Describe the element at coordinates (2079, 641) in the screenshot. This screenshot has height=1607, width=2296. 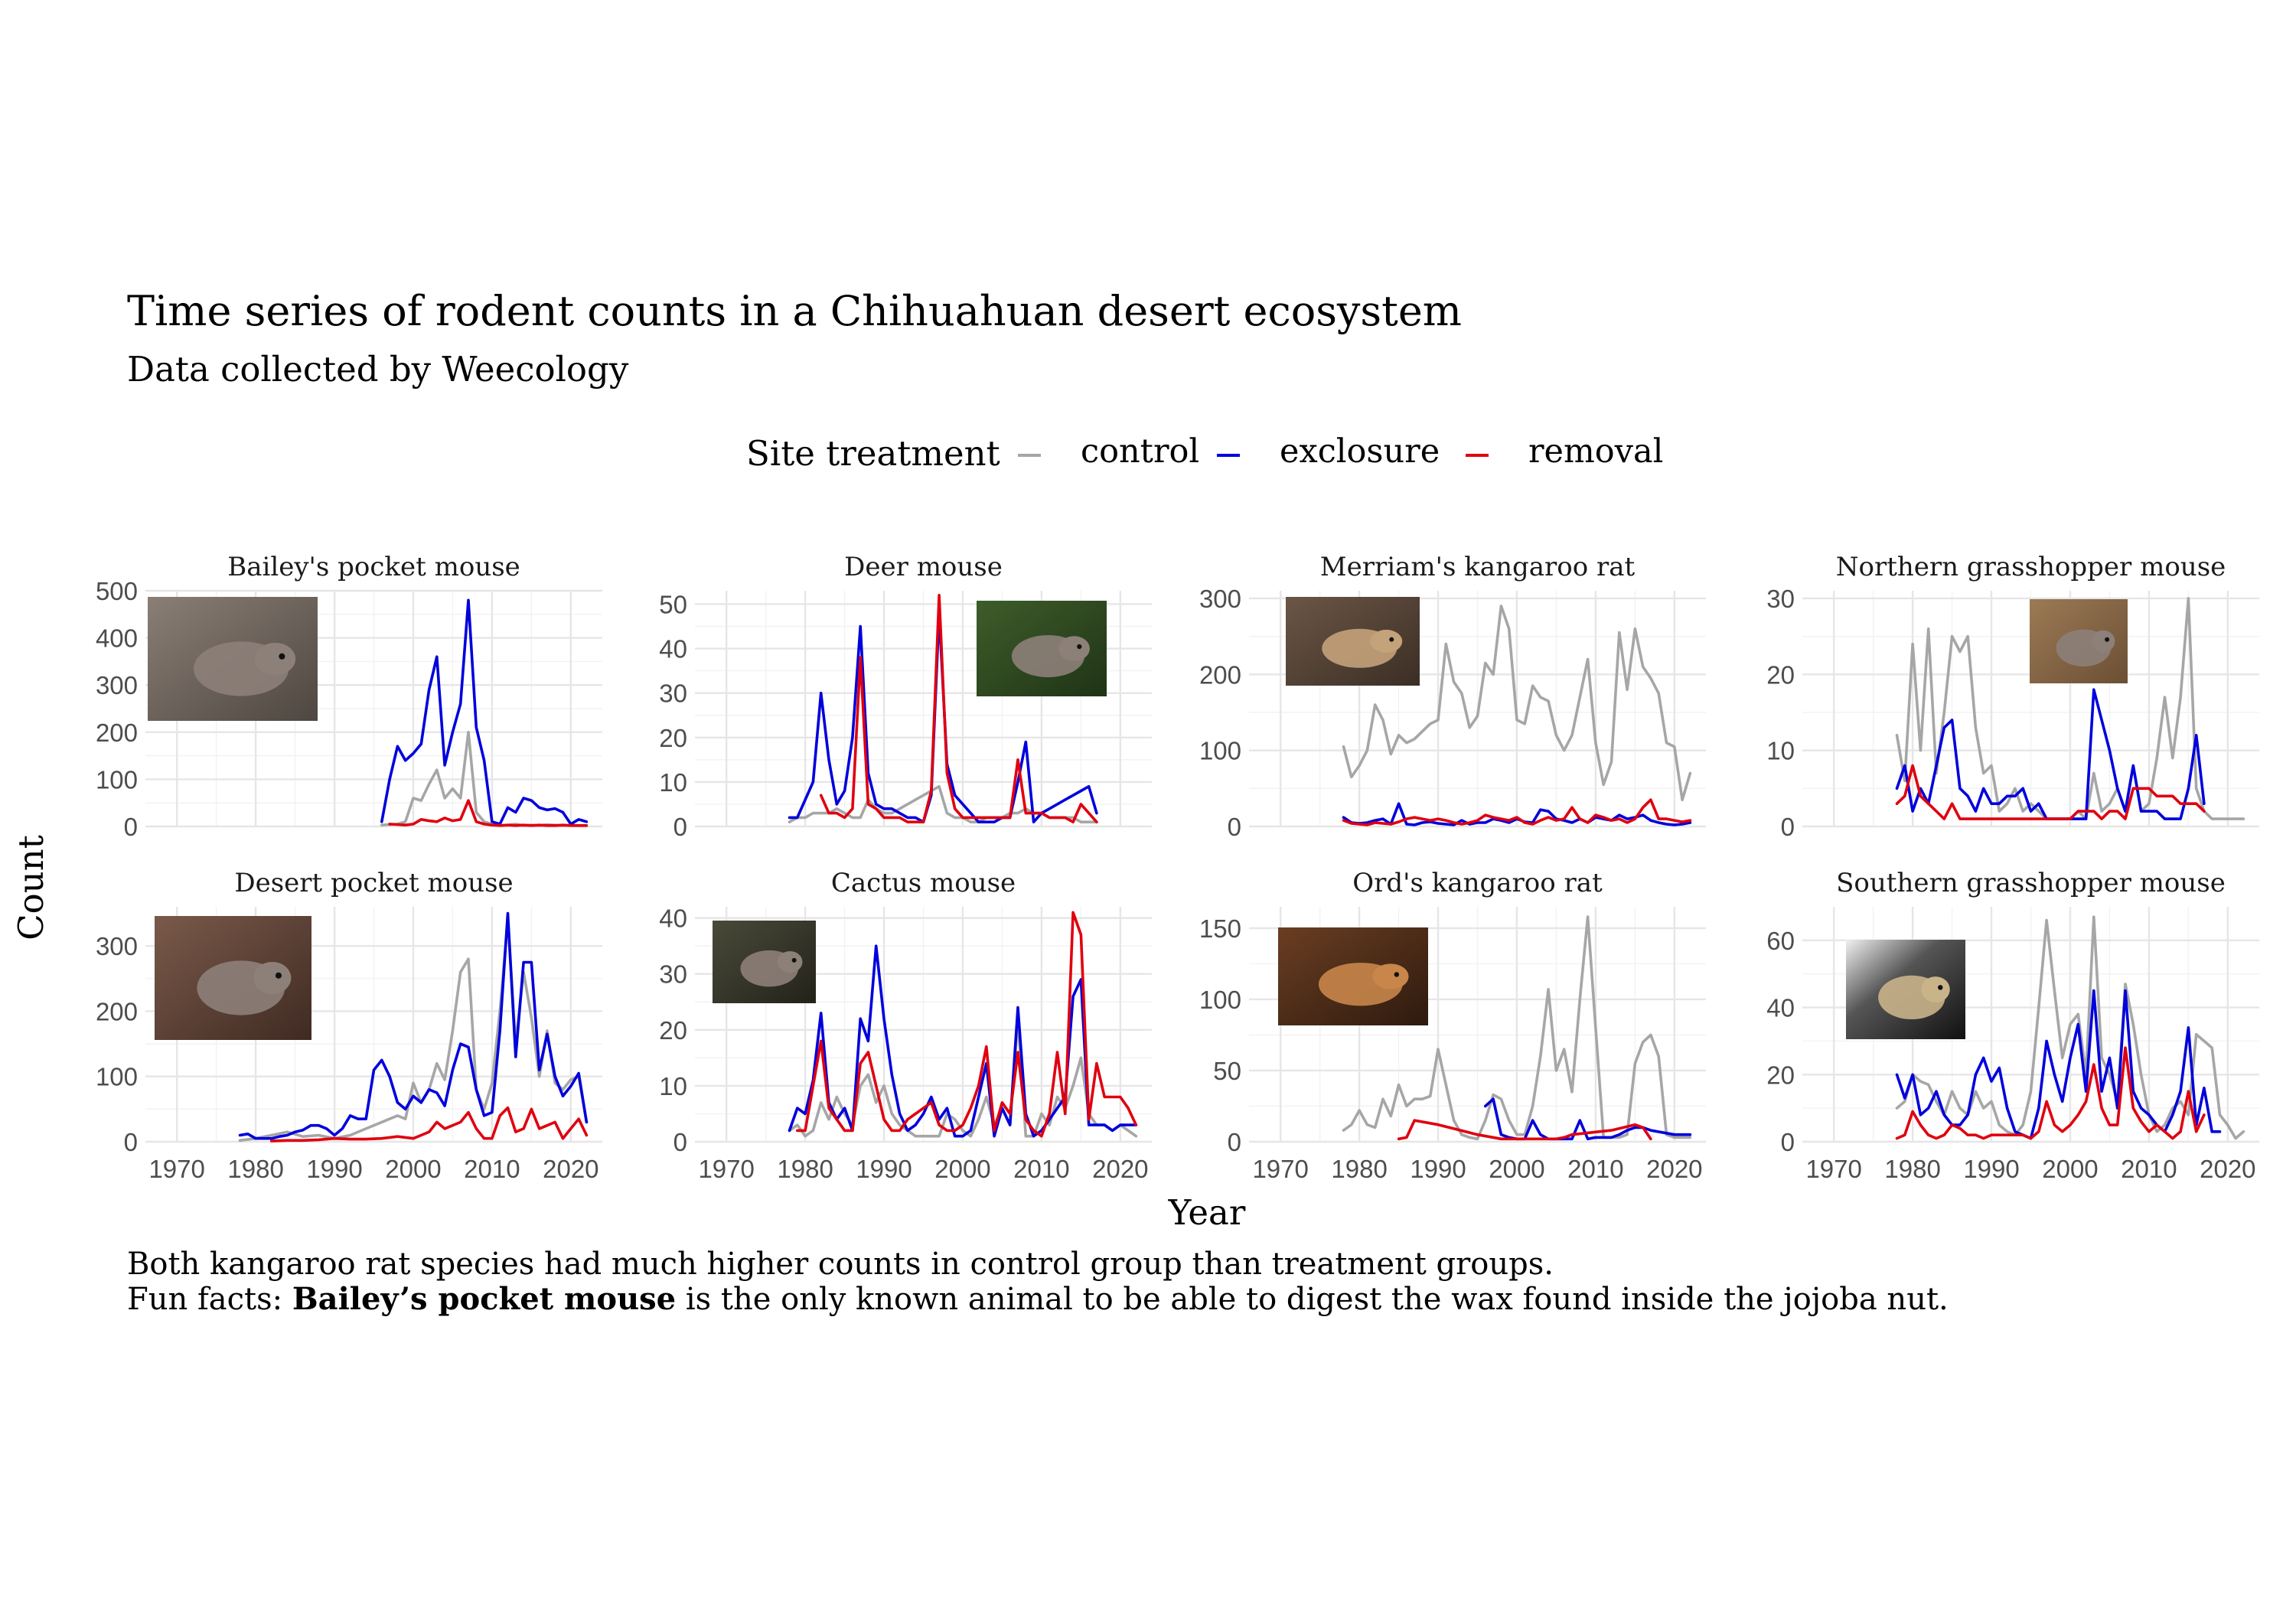
I see `northern-grasshopper-mouse-photo` at that location.